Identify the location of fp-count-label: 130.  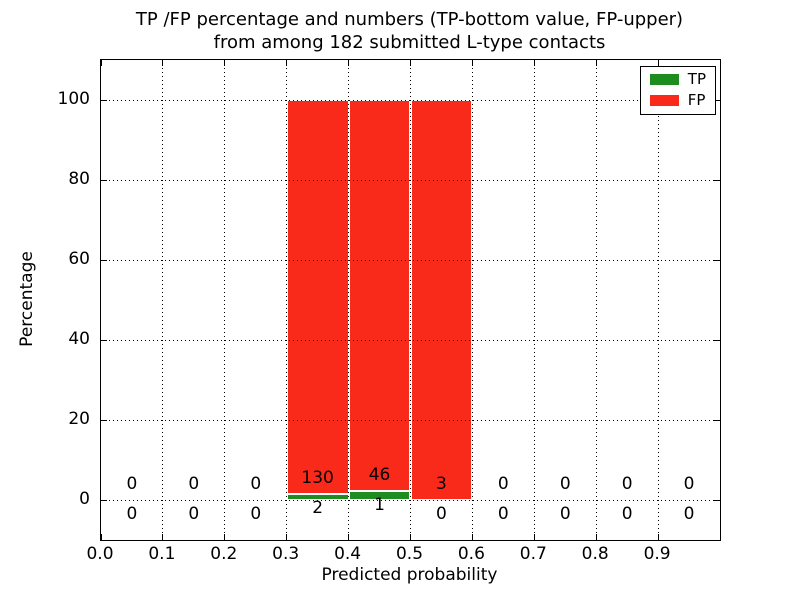
(317, 477).